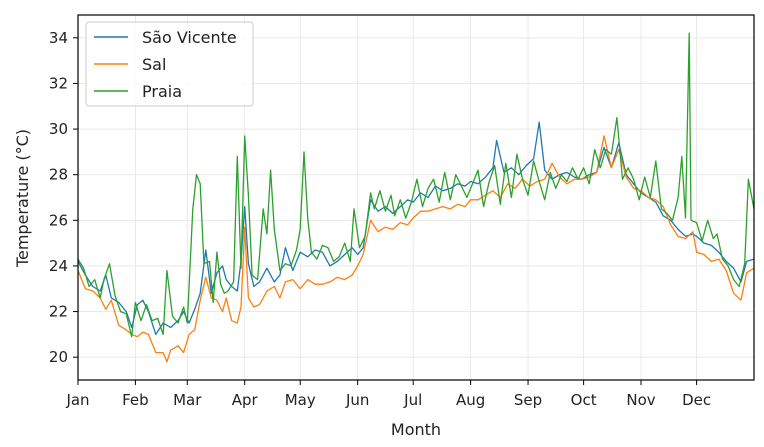 The height and width of the screenshot is (447, 764). What do you see at coordinates (412, 400) in the screenshot?
I see `x-tick-label: Jul` at bounding box center [412, 400].